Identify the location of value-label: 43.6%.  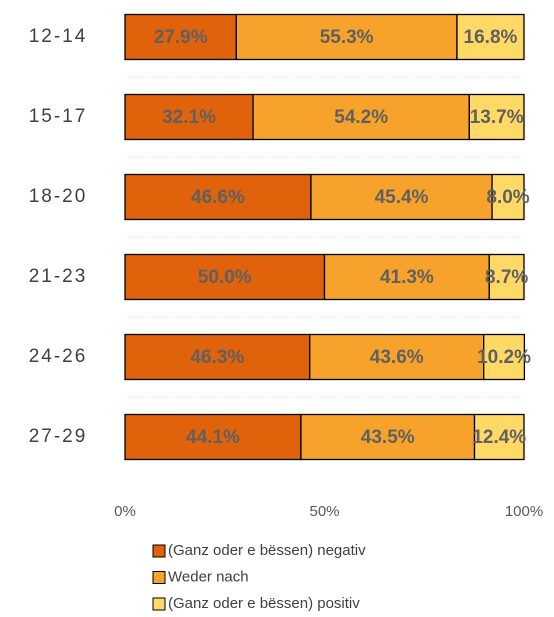
(397, 357).